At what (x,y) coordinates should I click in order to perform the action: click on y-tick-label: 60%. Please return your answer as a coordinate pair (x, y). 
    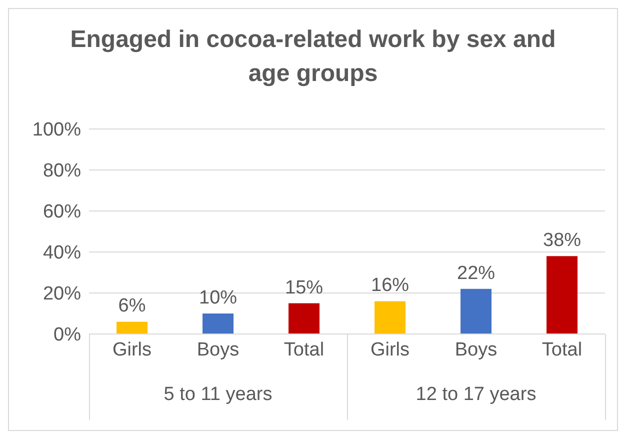
    Looking at the image, I should click on (62, 212).